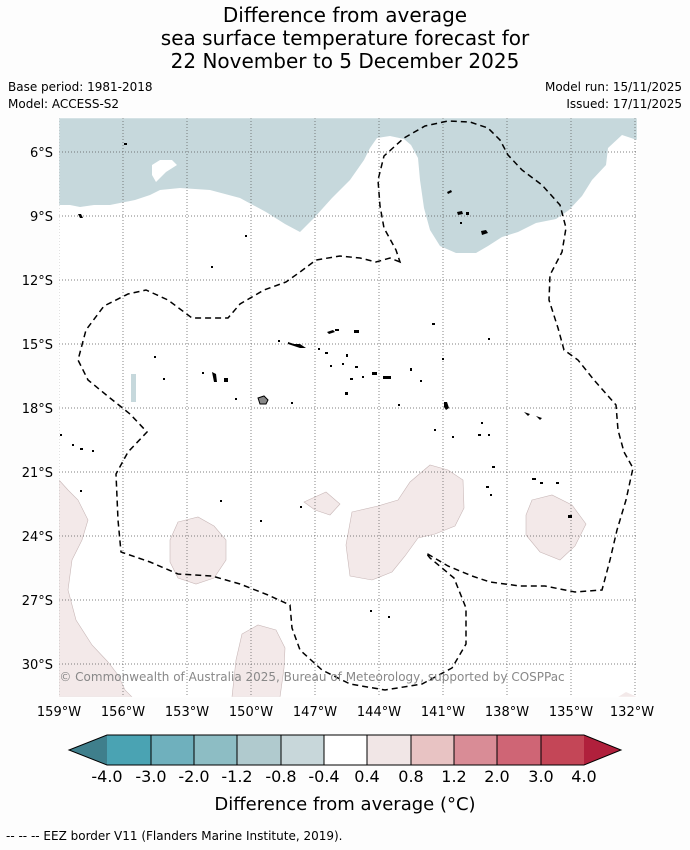 The image size is (690, 850). What do you see at coordinates (37, 665) in the screenshot?
I see `lat-label-30s: 30°S` at bounding box center [37, 665].